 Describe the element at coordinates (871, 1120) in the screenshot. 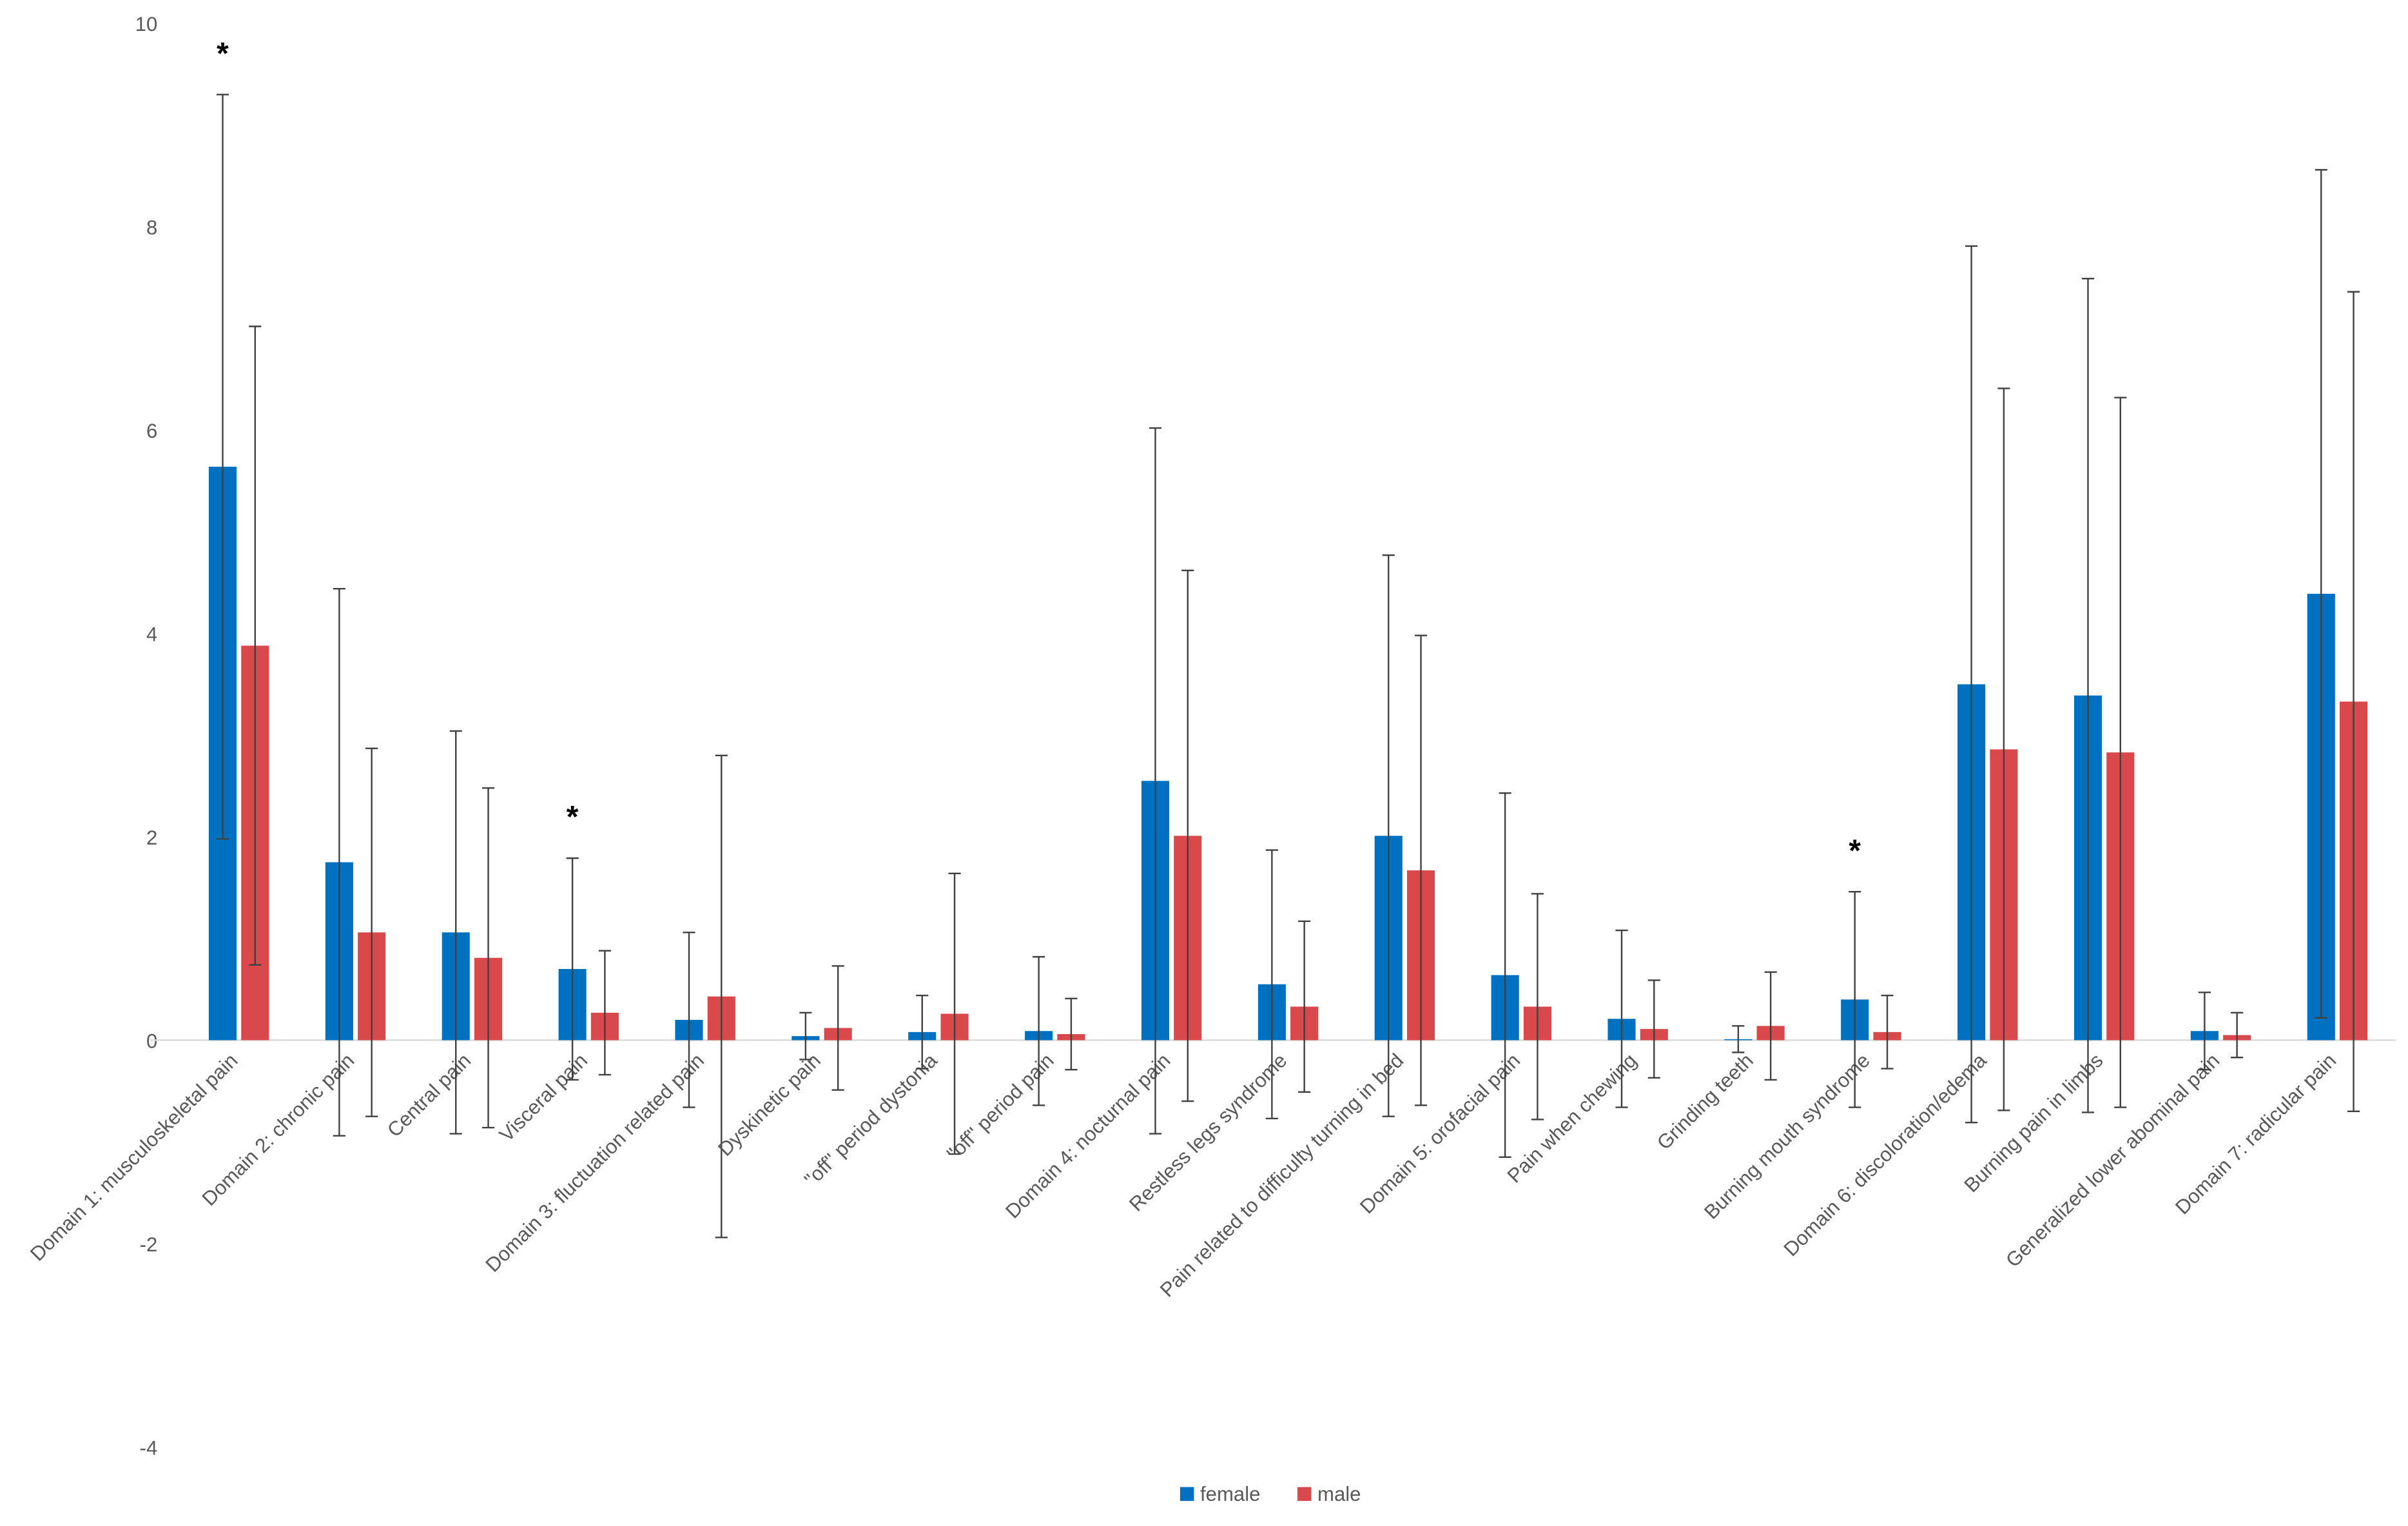

I see `x-tick-label: "off" period dystonia` at that location.